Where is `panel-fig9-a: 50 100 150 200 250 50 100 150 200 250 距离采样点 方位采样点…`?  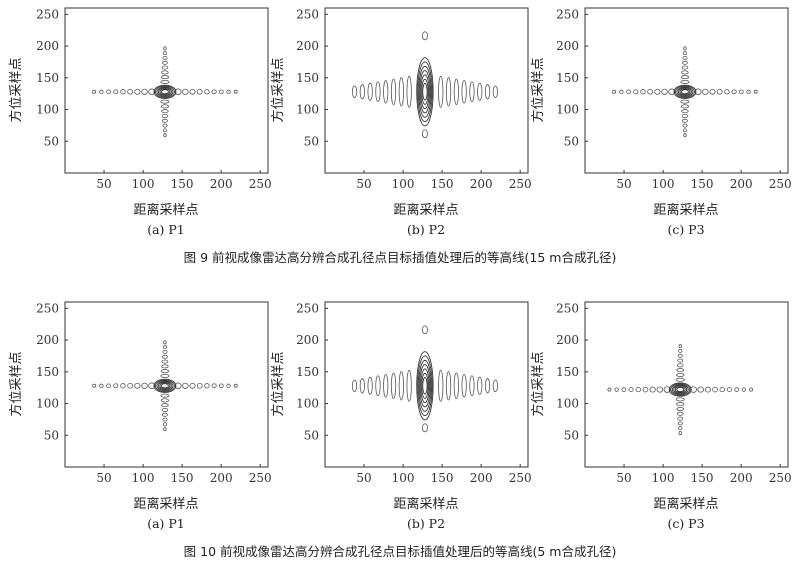
panel-fig9-a: 50 100 150 200 250 50 100 150 200 250 距离采样点 方位采样点… is located at coordinates (140, 122).